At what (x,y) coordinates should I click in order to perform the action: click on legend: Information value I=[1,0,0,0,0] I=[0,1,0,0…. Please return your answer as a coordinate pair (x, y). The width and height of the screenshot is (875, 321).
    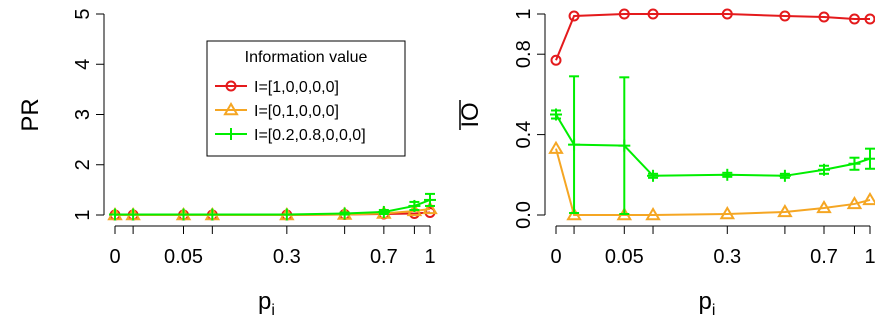
    Looking at the image, I should click on (306, 98).